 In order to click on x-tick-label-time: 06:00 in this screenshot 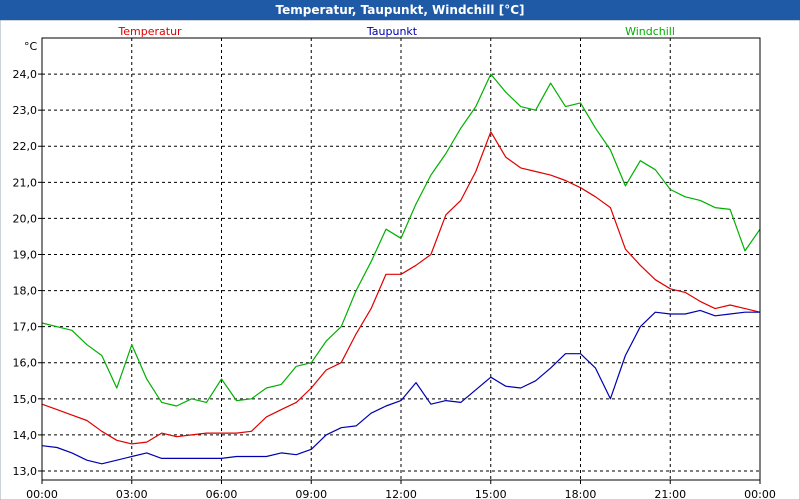, I will do `click(222, 494)`.